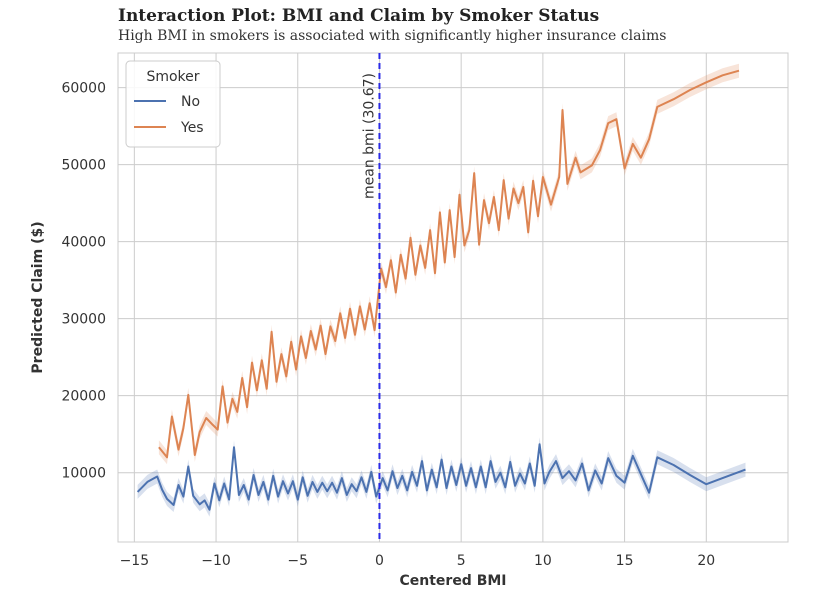  What do you see at coordinates (297, 561) in the screenshot?
I see `x-tick-label: −5` at bounding box center [297, 561].